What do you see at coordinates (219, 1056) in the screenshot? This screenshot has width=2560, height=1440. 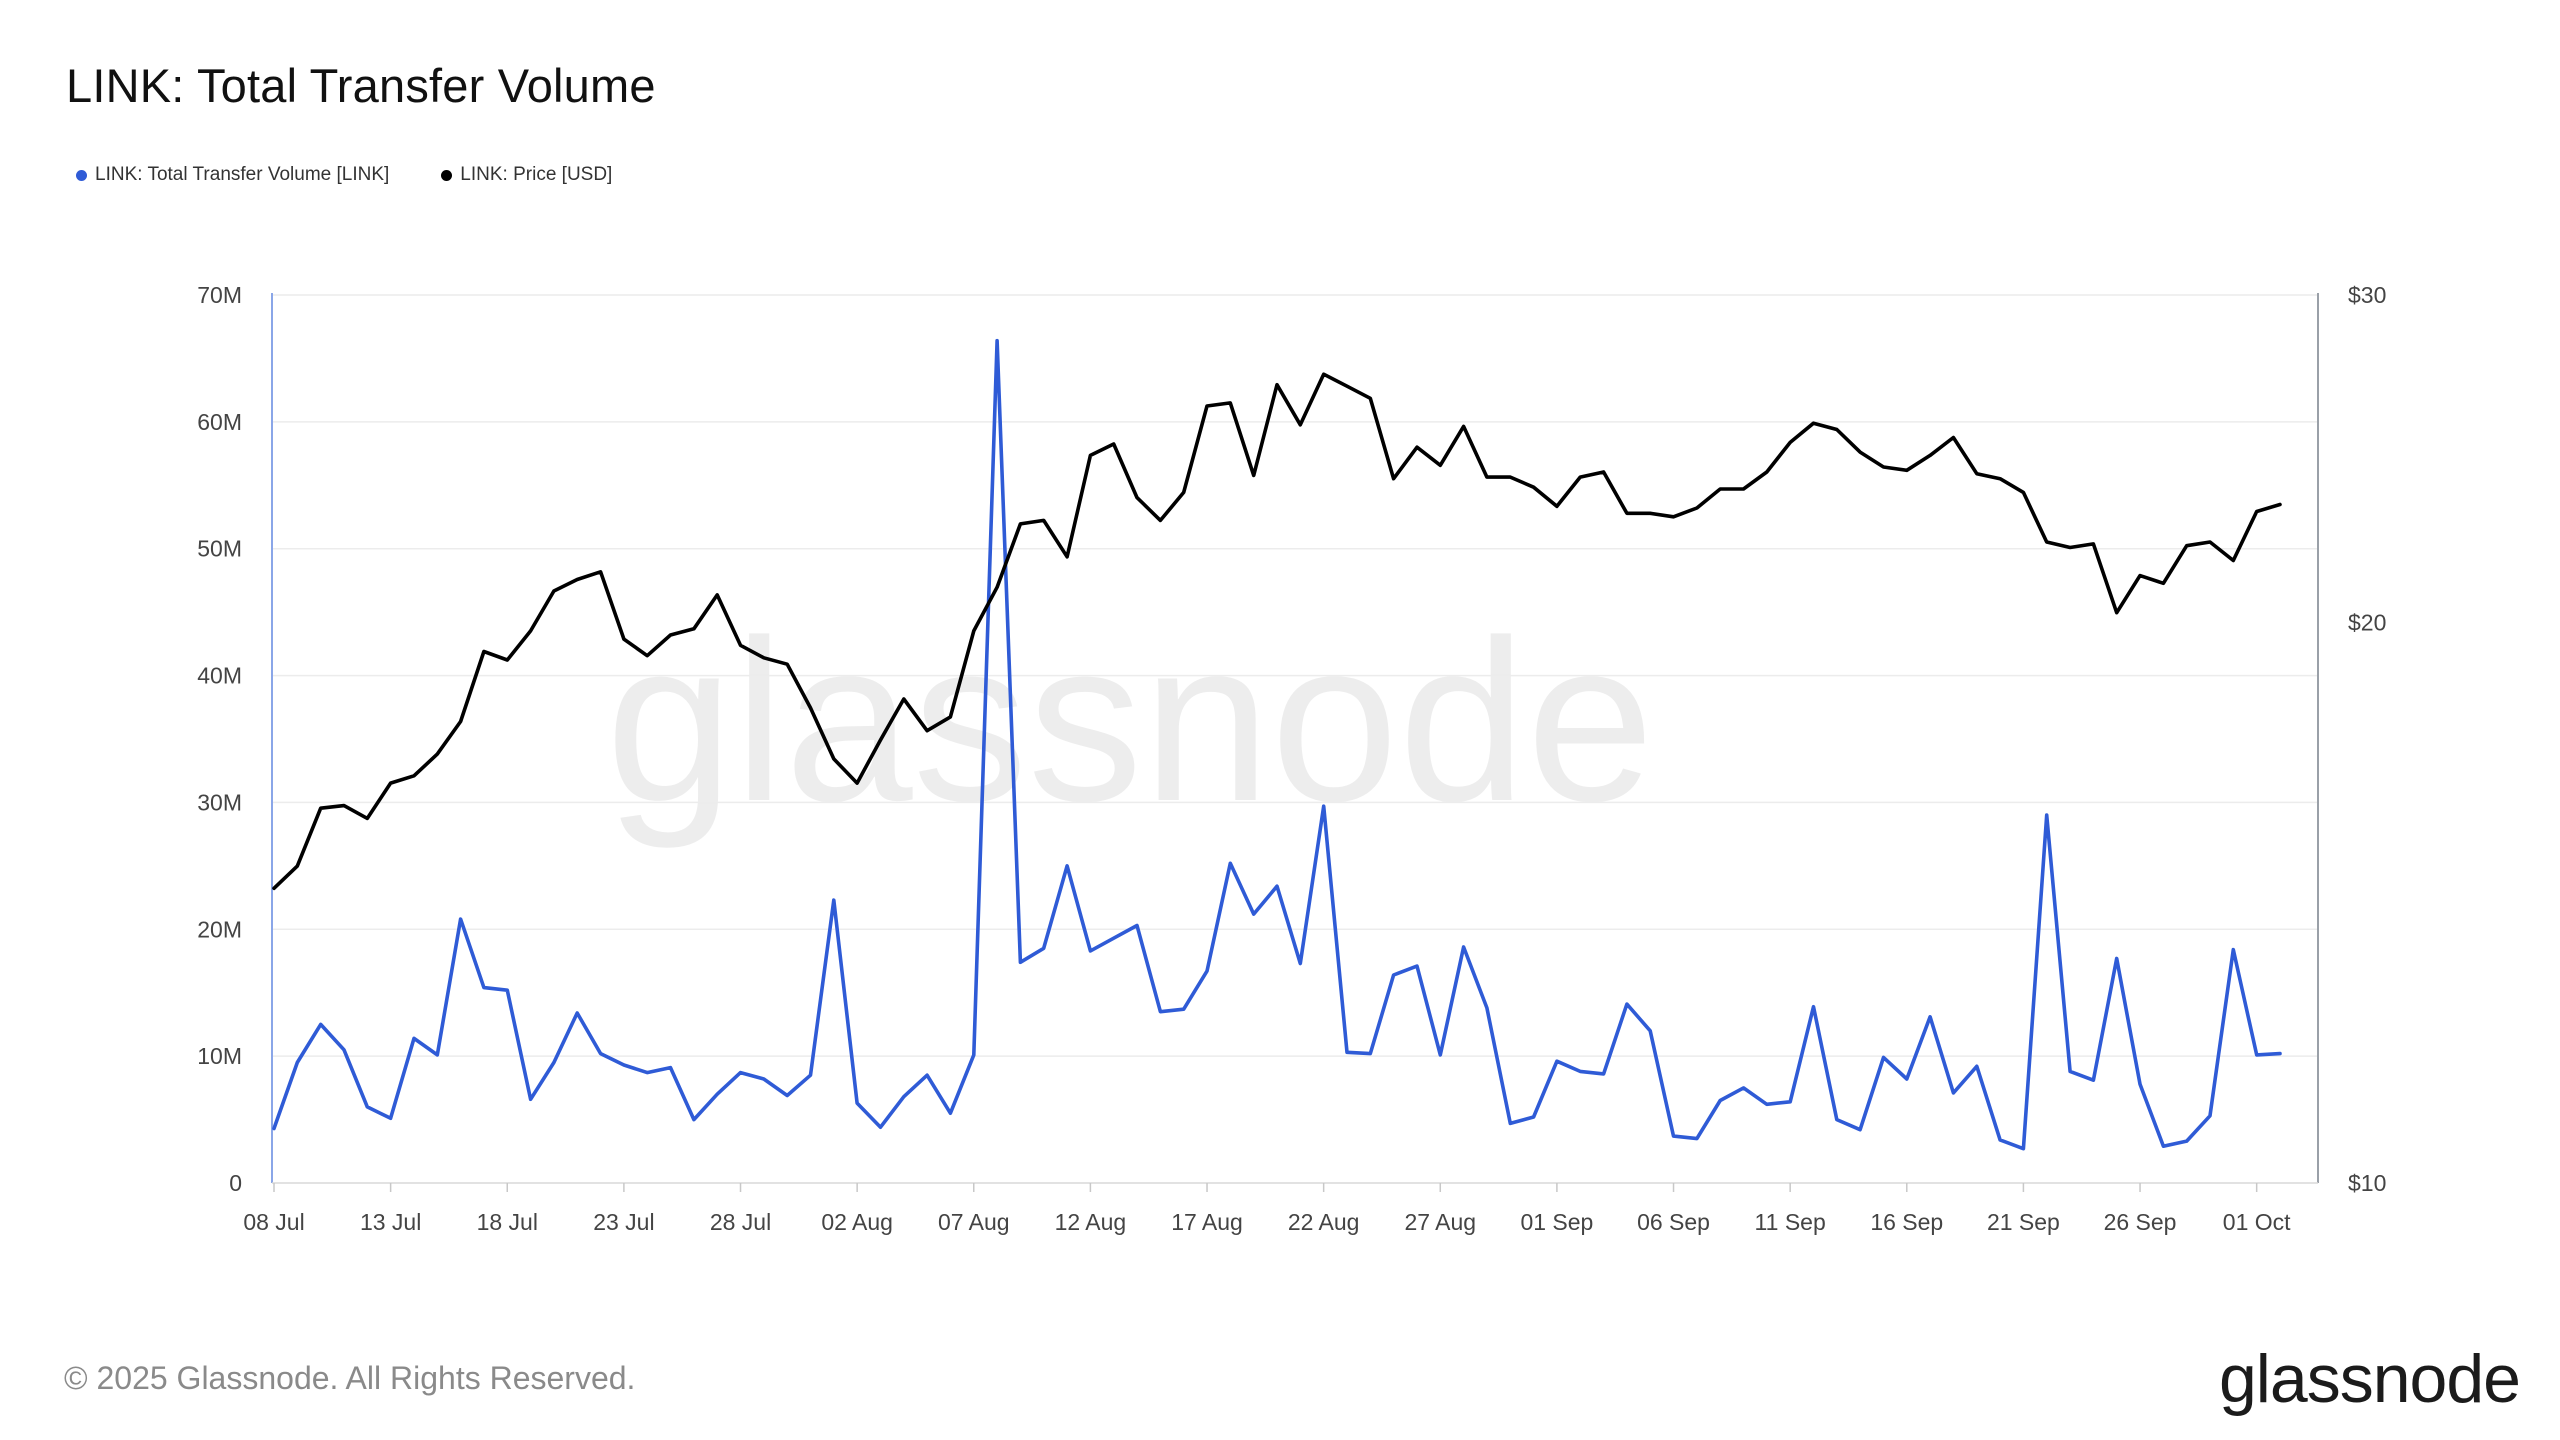 I see `left-tick-label: 10M` at bounding box center [219, 1056].